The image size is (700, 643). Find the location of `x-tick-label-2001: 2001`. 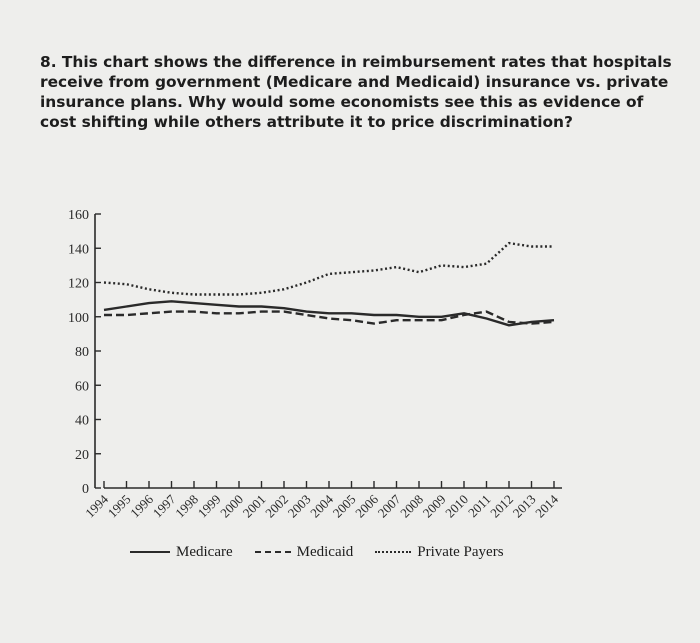

x-tick-label-2001: 2001 is located at coordinates (254, 506).